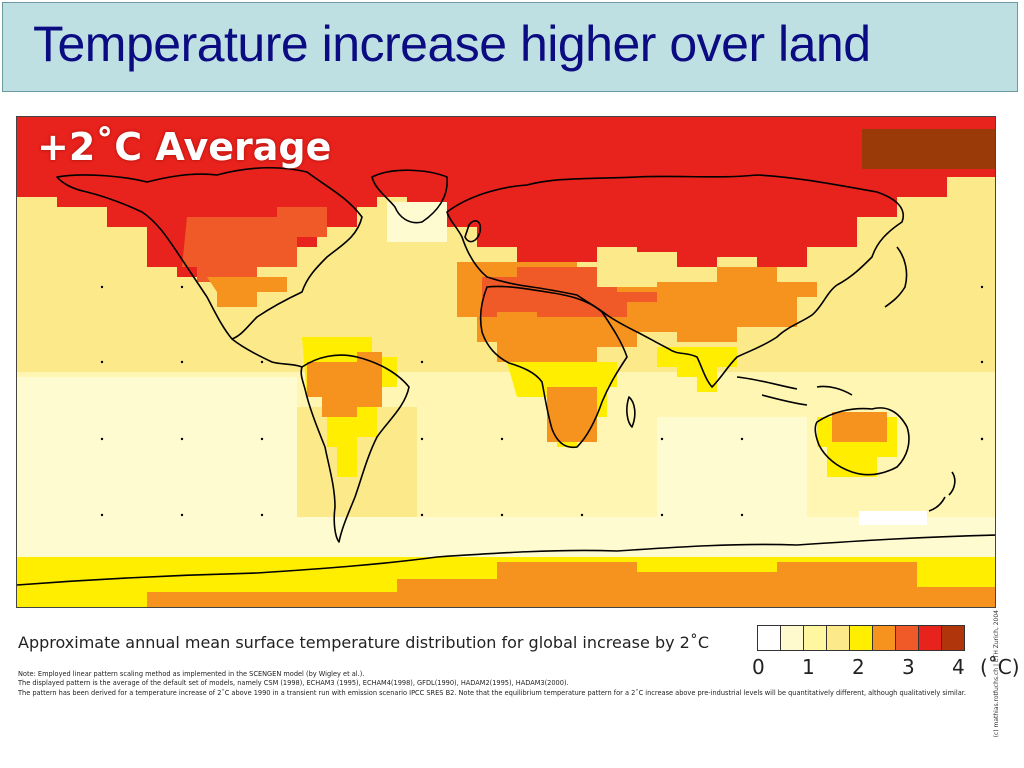  What do you see at coordinates (344, 384) in the screenshot?
I see `amazon-orange-region` at bounding box center [344, 384].